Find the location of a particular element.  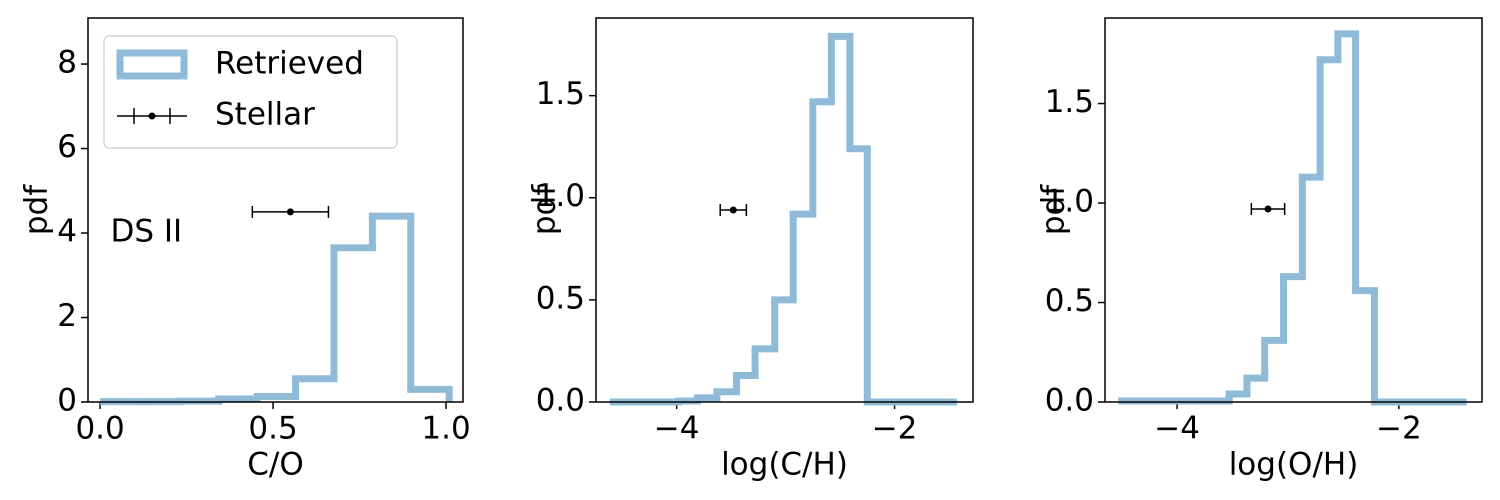

y-tick-label: 8 is located at coordinates (67, 63).